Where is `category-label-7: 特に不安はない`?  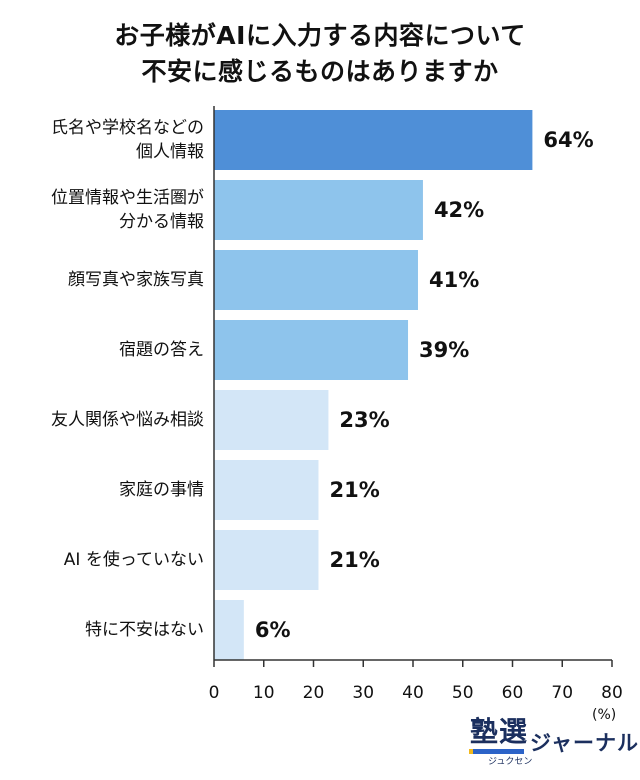 category-label-7: 特に不安はない is located at coordinates (104, 630).